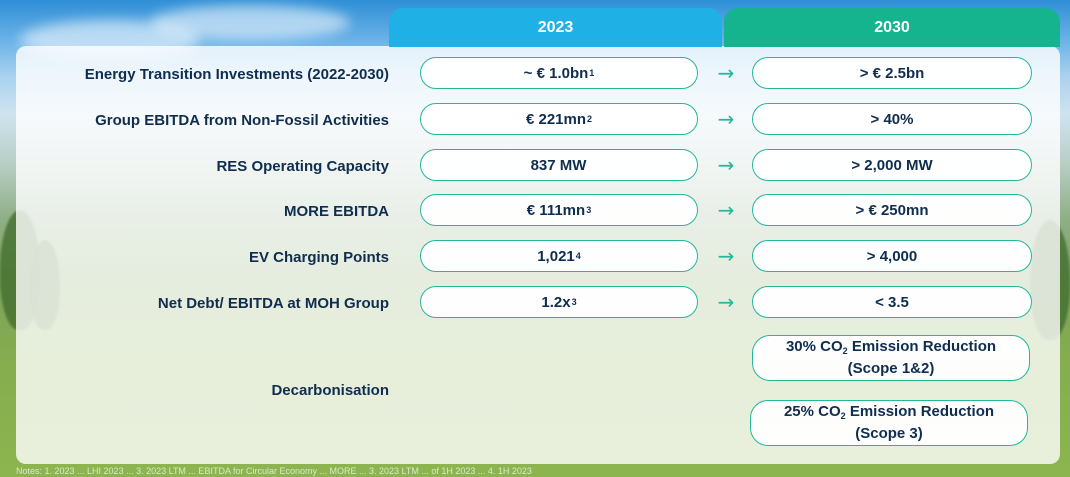 The width and height of the screenshot is (1070, 477). What do you see at coordinates (559, 302) in the screenshot?
I see `value-2023: 1.2x 3` at bounding box center [559, 302].